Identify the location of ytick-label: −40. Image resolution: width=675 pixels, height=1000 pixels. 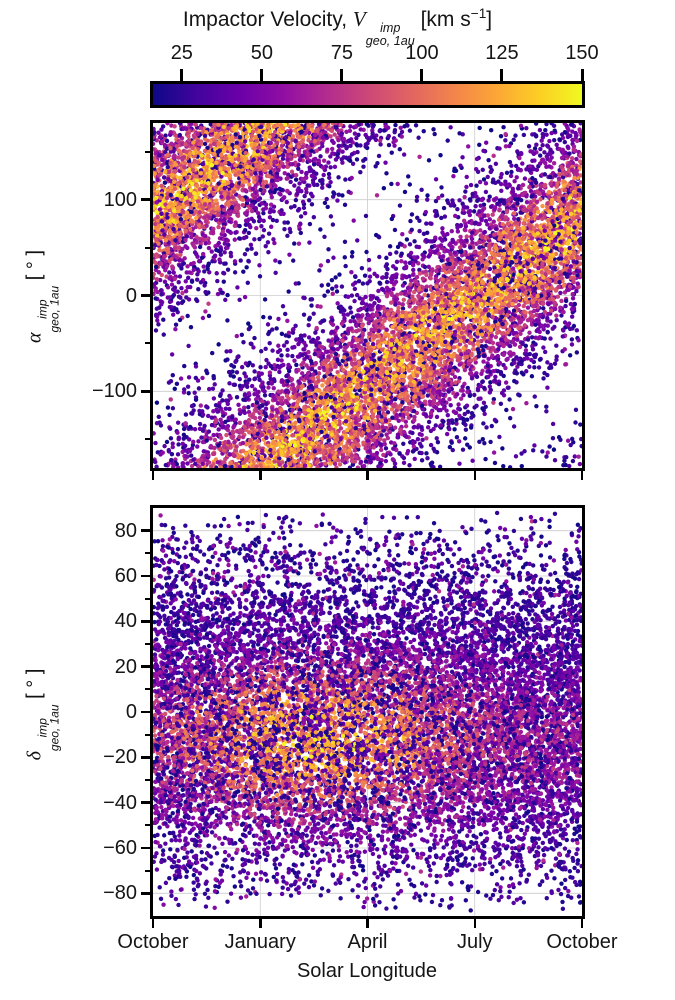
(120, 802).